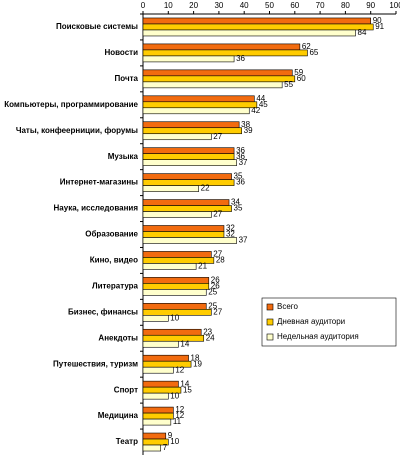  Describe the element at coordinates (263, 104) in the screenshot. I see `value-label: 45` at that location.